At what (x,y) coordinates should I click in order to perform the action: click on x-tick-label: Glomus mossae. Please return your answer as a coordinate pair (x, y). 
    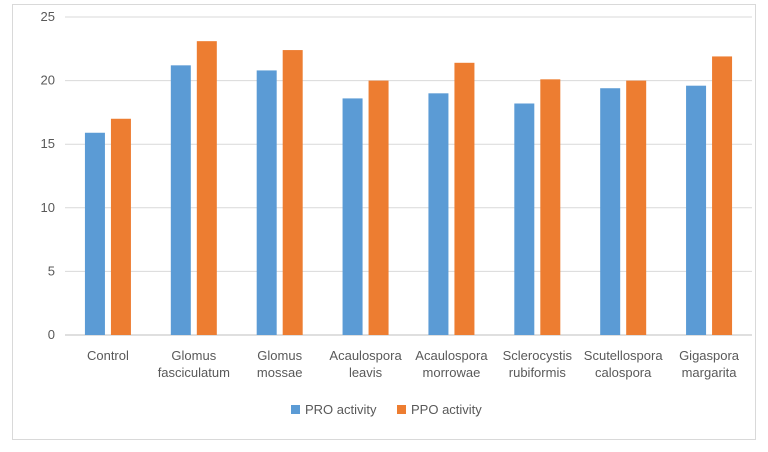
    Looking at the image, I should click on (280, 364).